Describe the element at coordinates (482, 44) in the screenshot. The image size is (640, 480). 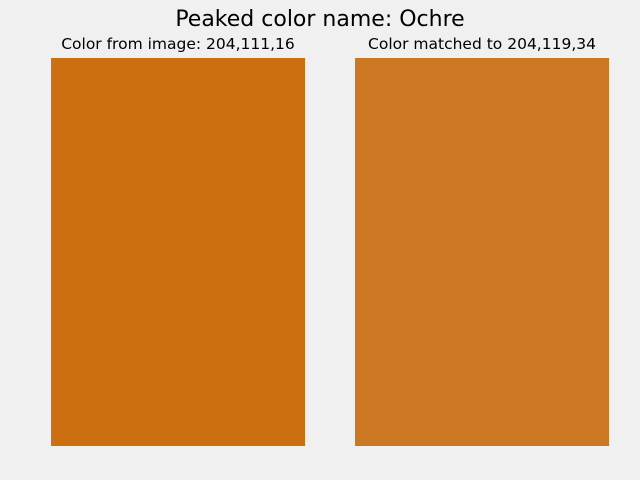
I see `matched-color-label: Color matched to 204,119,34` at that location.